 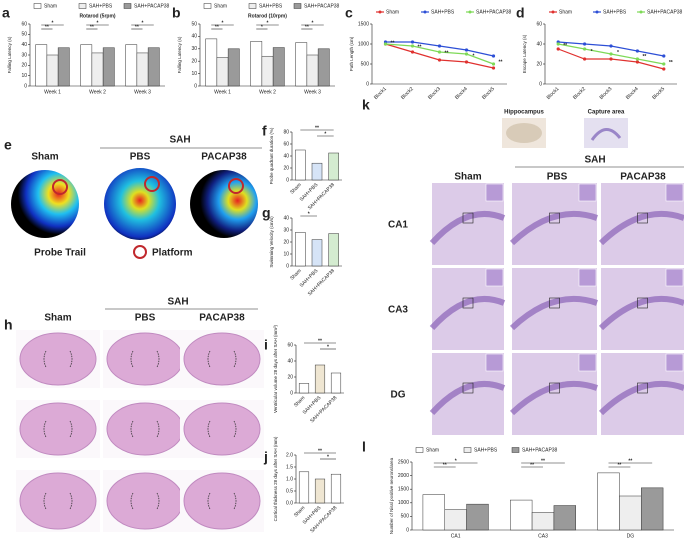 I want to click on x-tick-label: Block5, so click(x=488, y=93).